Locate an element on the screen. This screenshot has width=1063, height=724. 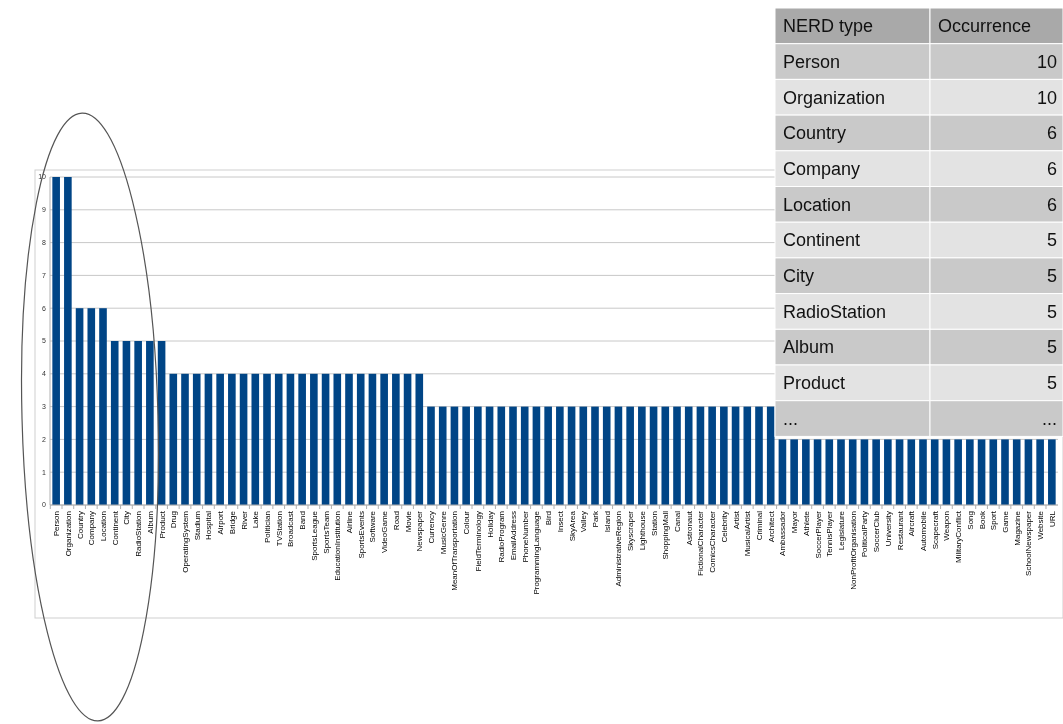
x-tick-label: EducationInstitution is located at coordinates (338, 546).